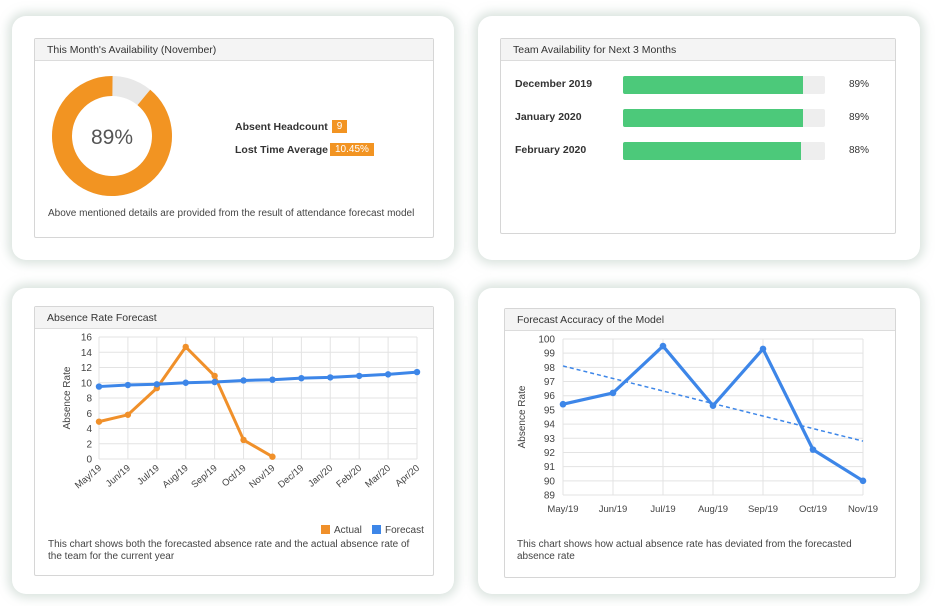 The image size is (936, 606). I want to click on availability-percent-label: 89%, so click(112, 137).